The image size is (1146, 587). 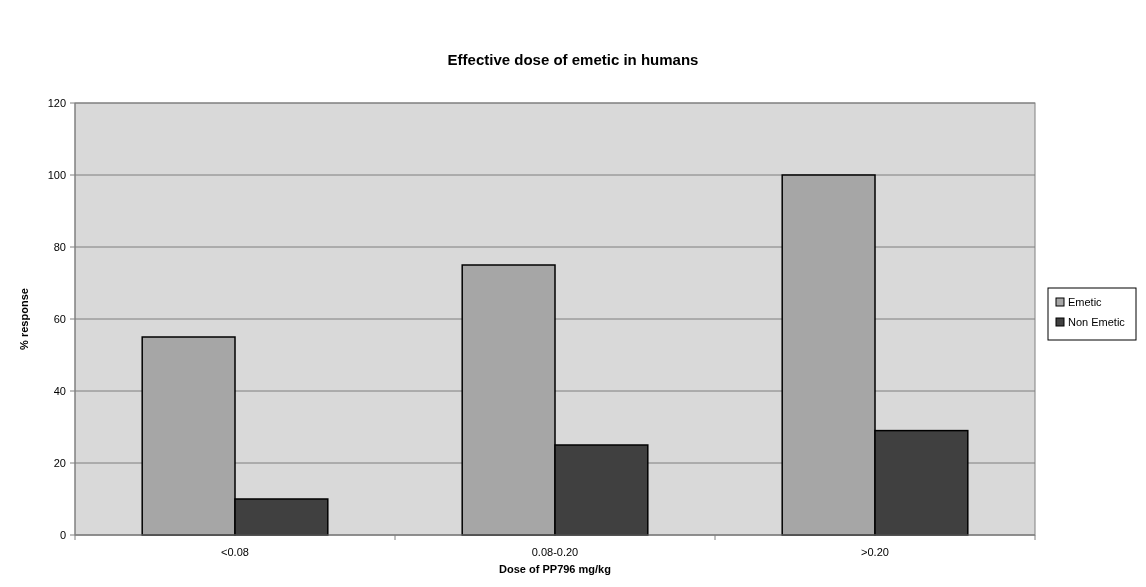 I want to click on y-tick-label: 0, so click(x=62, y=534).